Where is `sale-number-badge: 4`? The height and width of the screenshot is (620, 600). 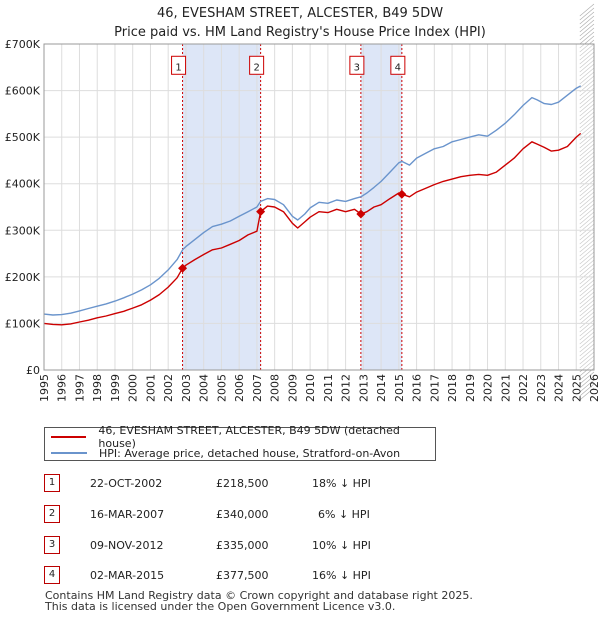
sale-number-badge: 4 is located at coordinates (52, 575).